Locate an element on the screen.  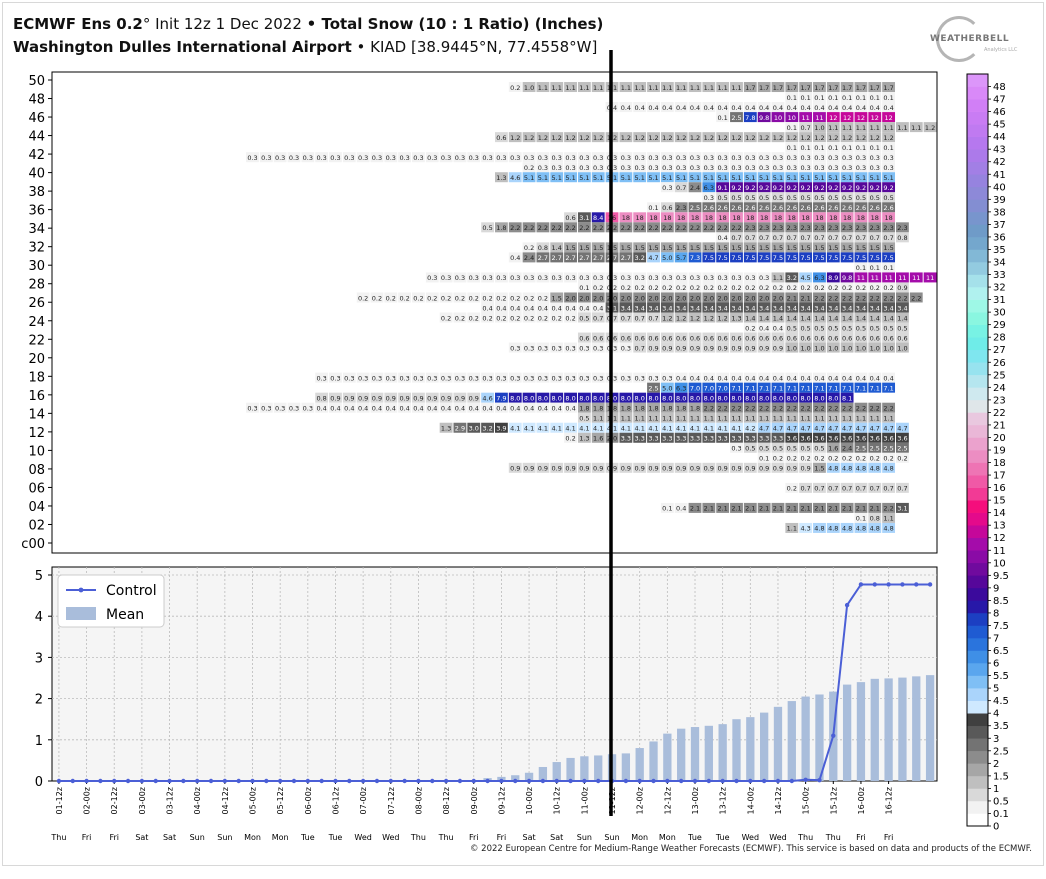
timeseries-xtick-label: 03-00z is located at coordinates (142, 800).